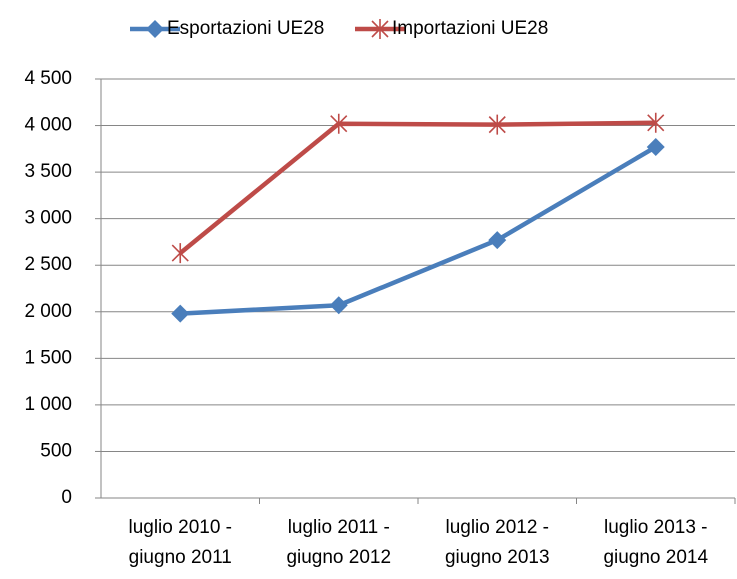  What do you see at coordinates (56, 450) in the screenshot?
I see `y-tick-label: 500` at bounding box center [56, 450].